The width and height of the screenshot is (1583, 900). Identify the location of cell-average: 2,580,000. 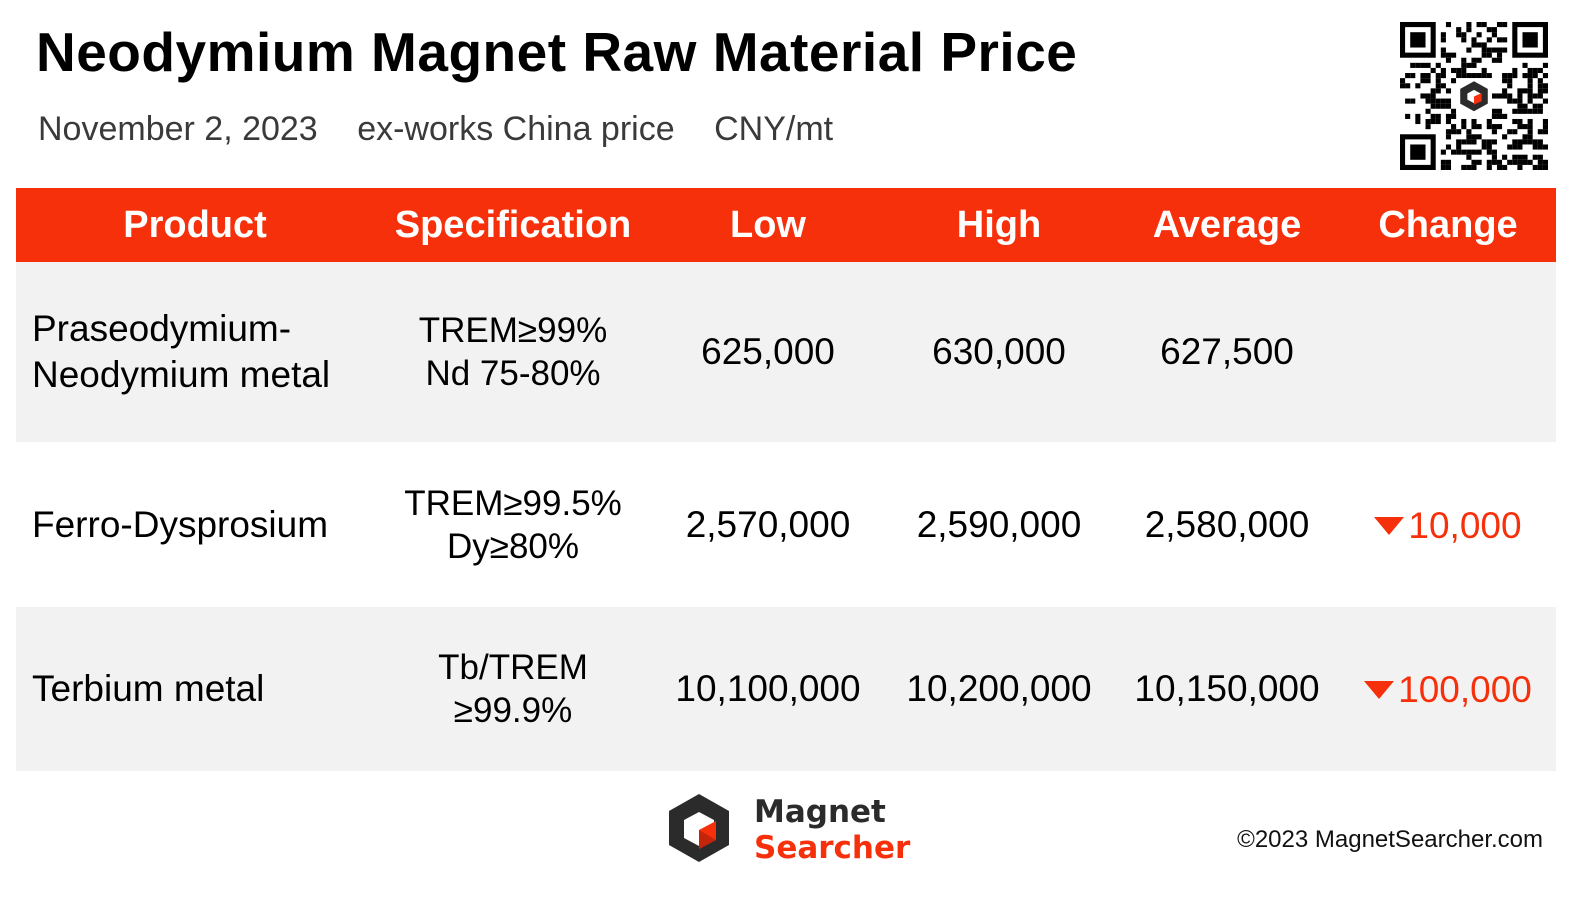
(1227, 524).